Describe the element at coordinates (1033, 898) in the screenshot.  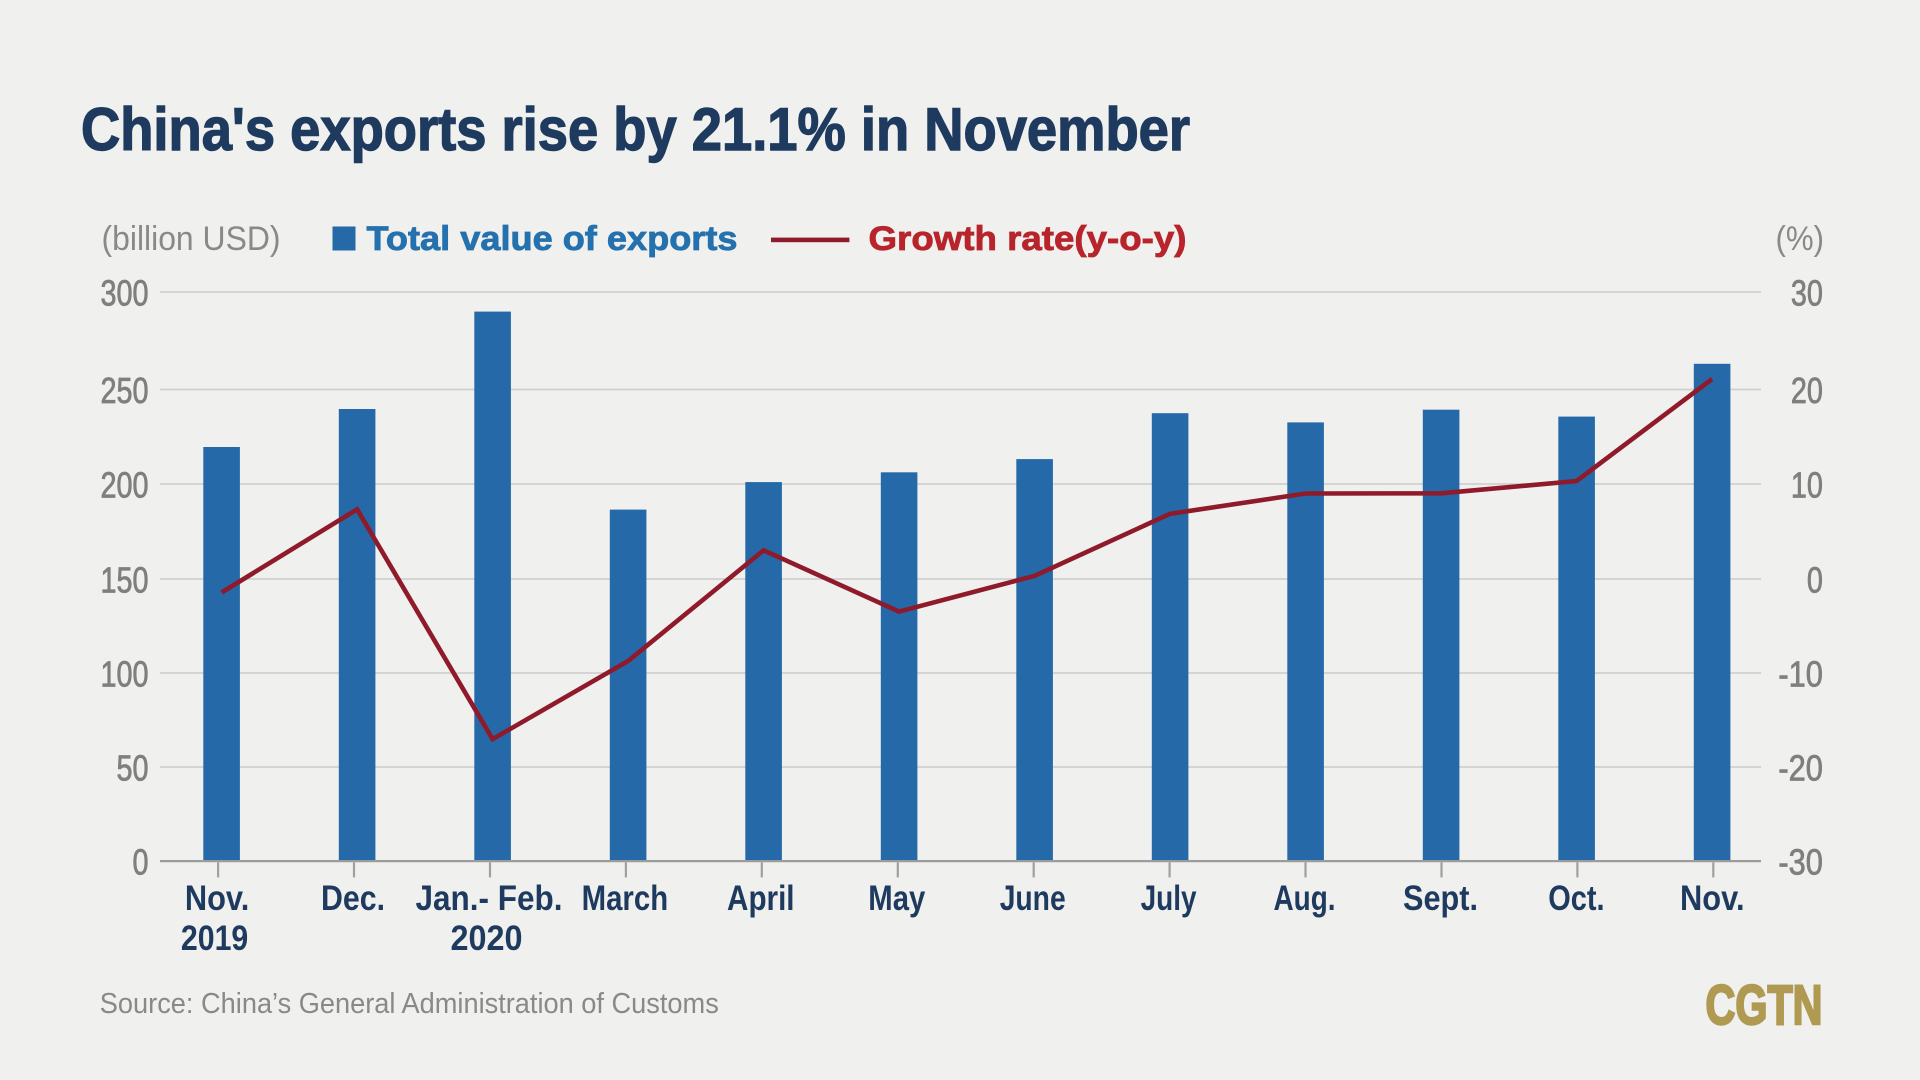
I see `svg-text: June` at that location.